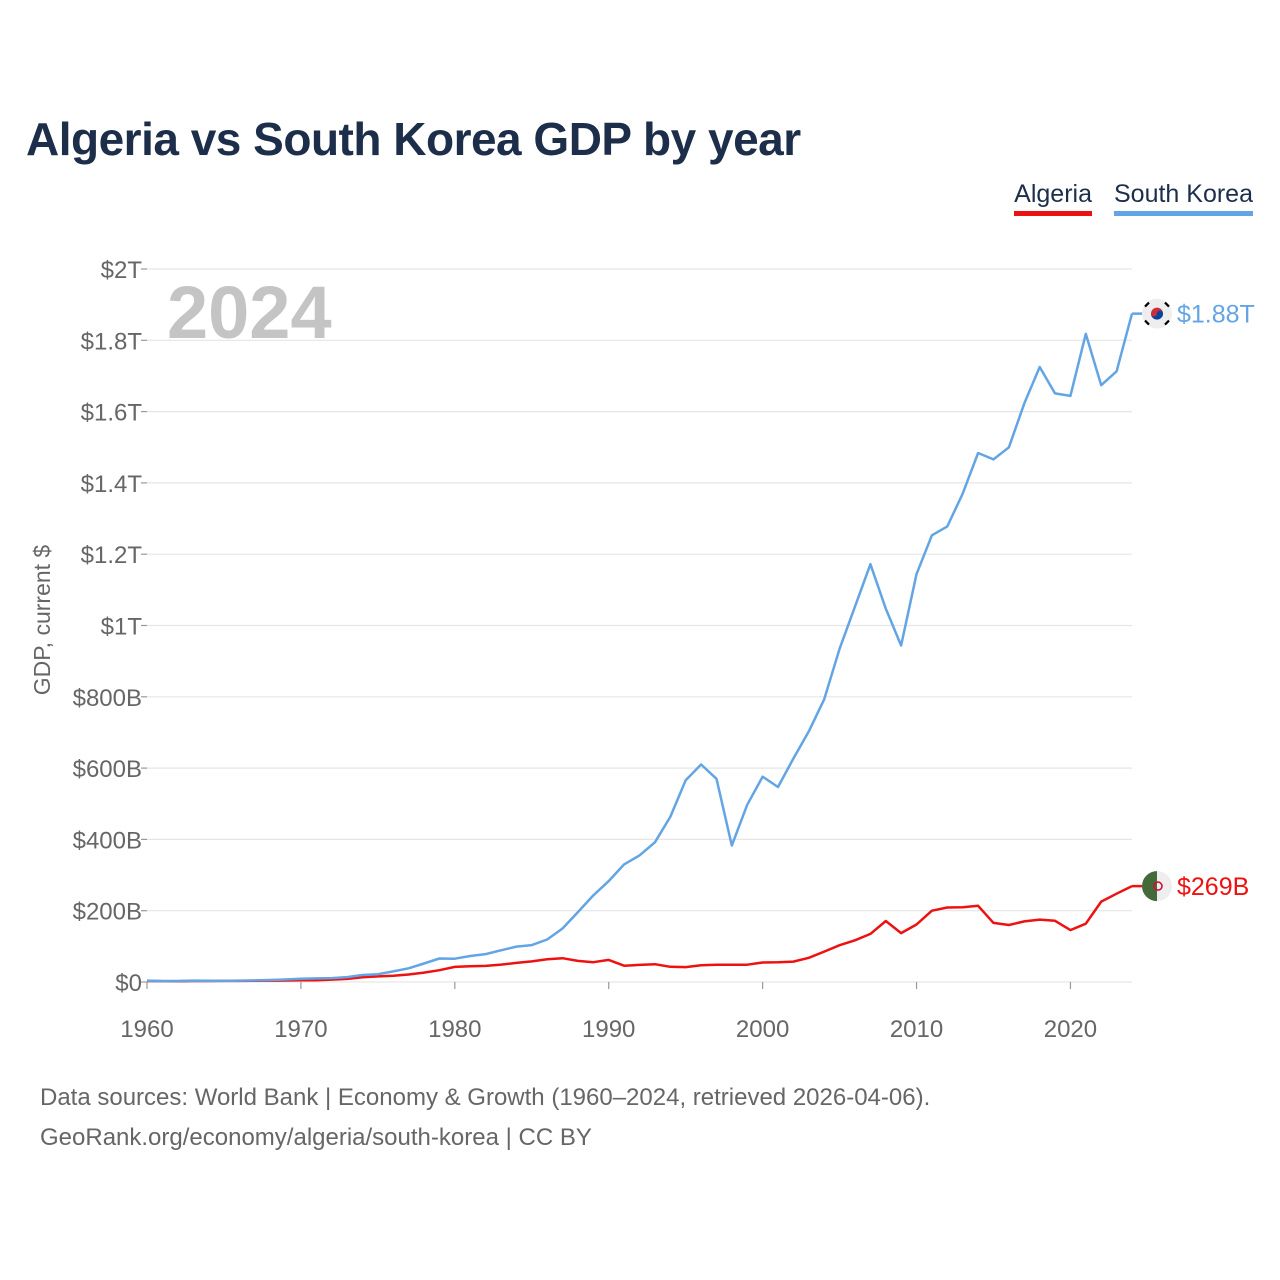  What do you see at coordinates (1157, 313) in the screenshot?
I see `south-korea-flag-icon` at bounding box center [1157, 313].